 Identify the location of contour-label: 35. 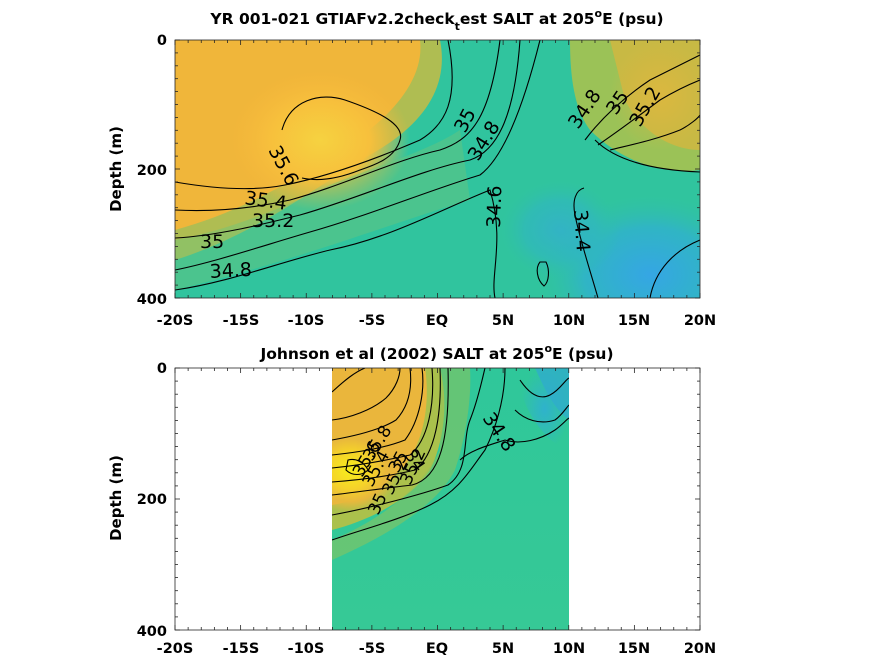
(212, 242).